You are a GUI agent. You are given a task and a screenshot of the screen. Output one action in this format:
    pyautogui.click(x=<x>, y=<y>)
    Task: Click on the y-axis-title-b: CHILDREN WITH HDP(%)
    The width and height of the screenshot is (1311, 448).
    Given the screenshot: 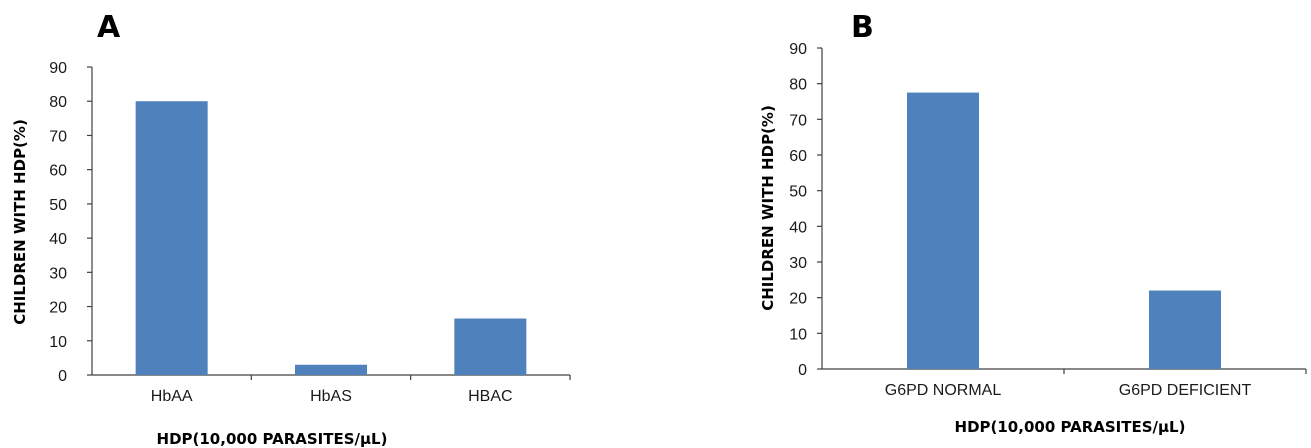 What is the action you would take?
    pyautogui.click(x=768, y=208)
    